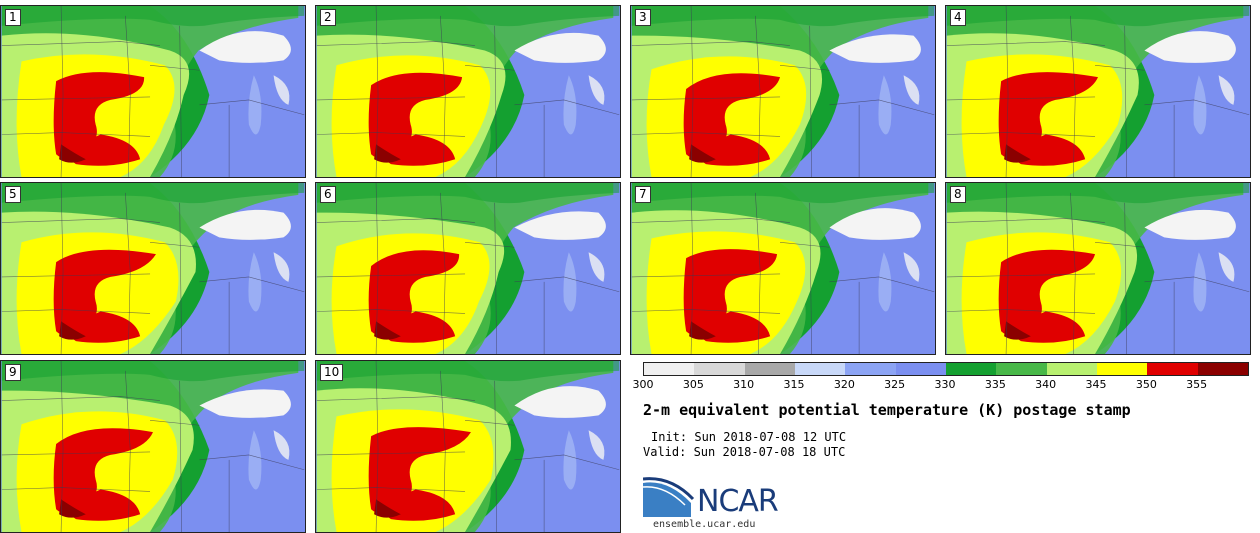 The height and width of the screenshot is (533, 1260). I want to click on ensemble-member-panel-1: 1, so click(153, 91).